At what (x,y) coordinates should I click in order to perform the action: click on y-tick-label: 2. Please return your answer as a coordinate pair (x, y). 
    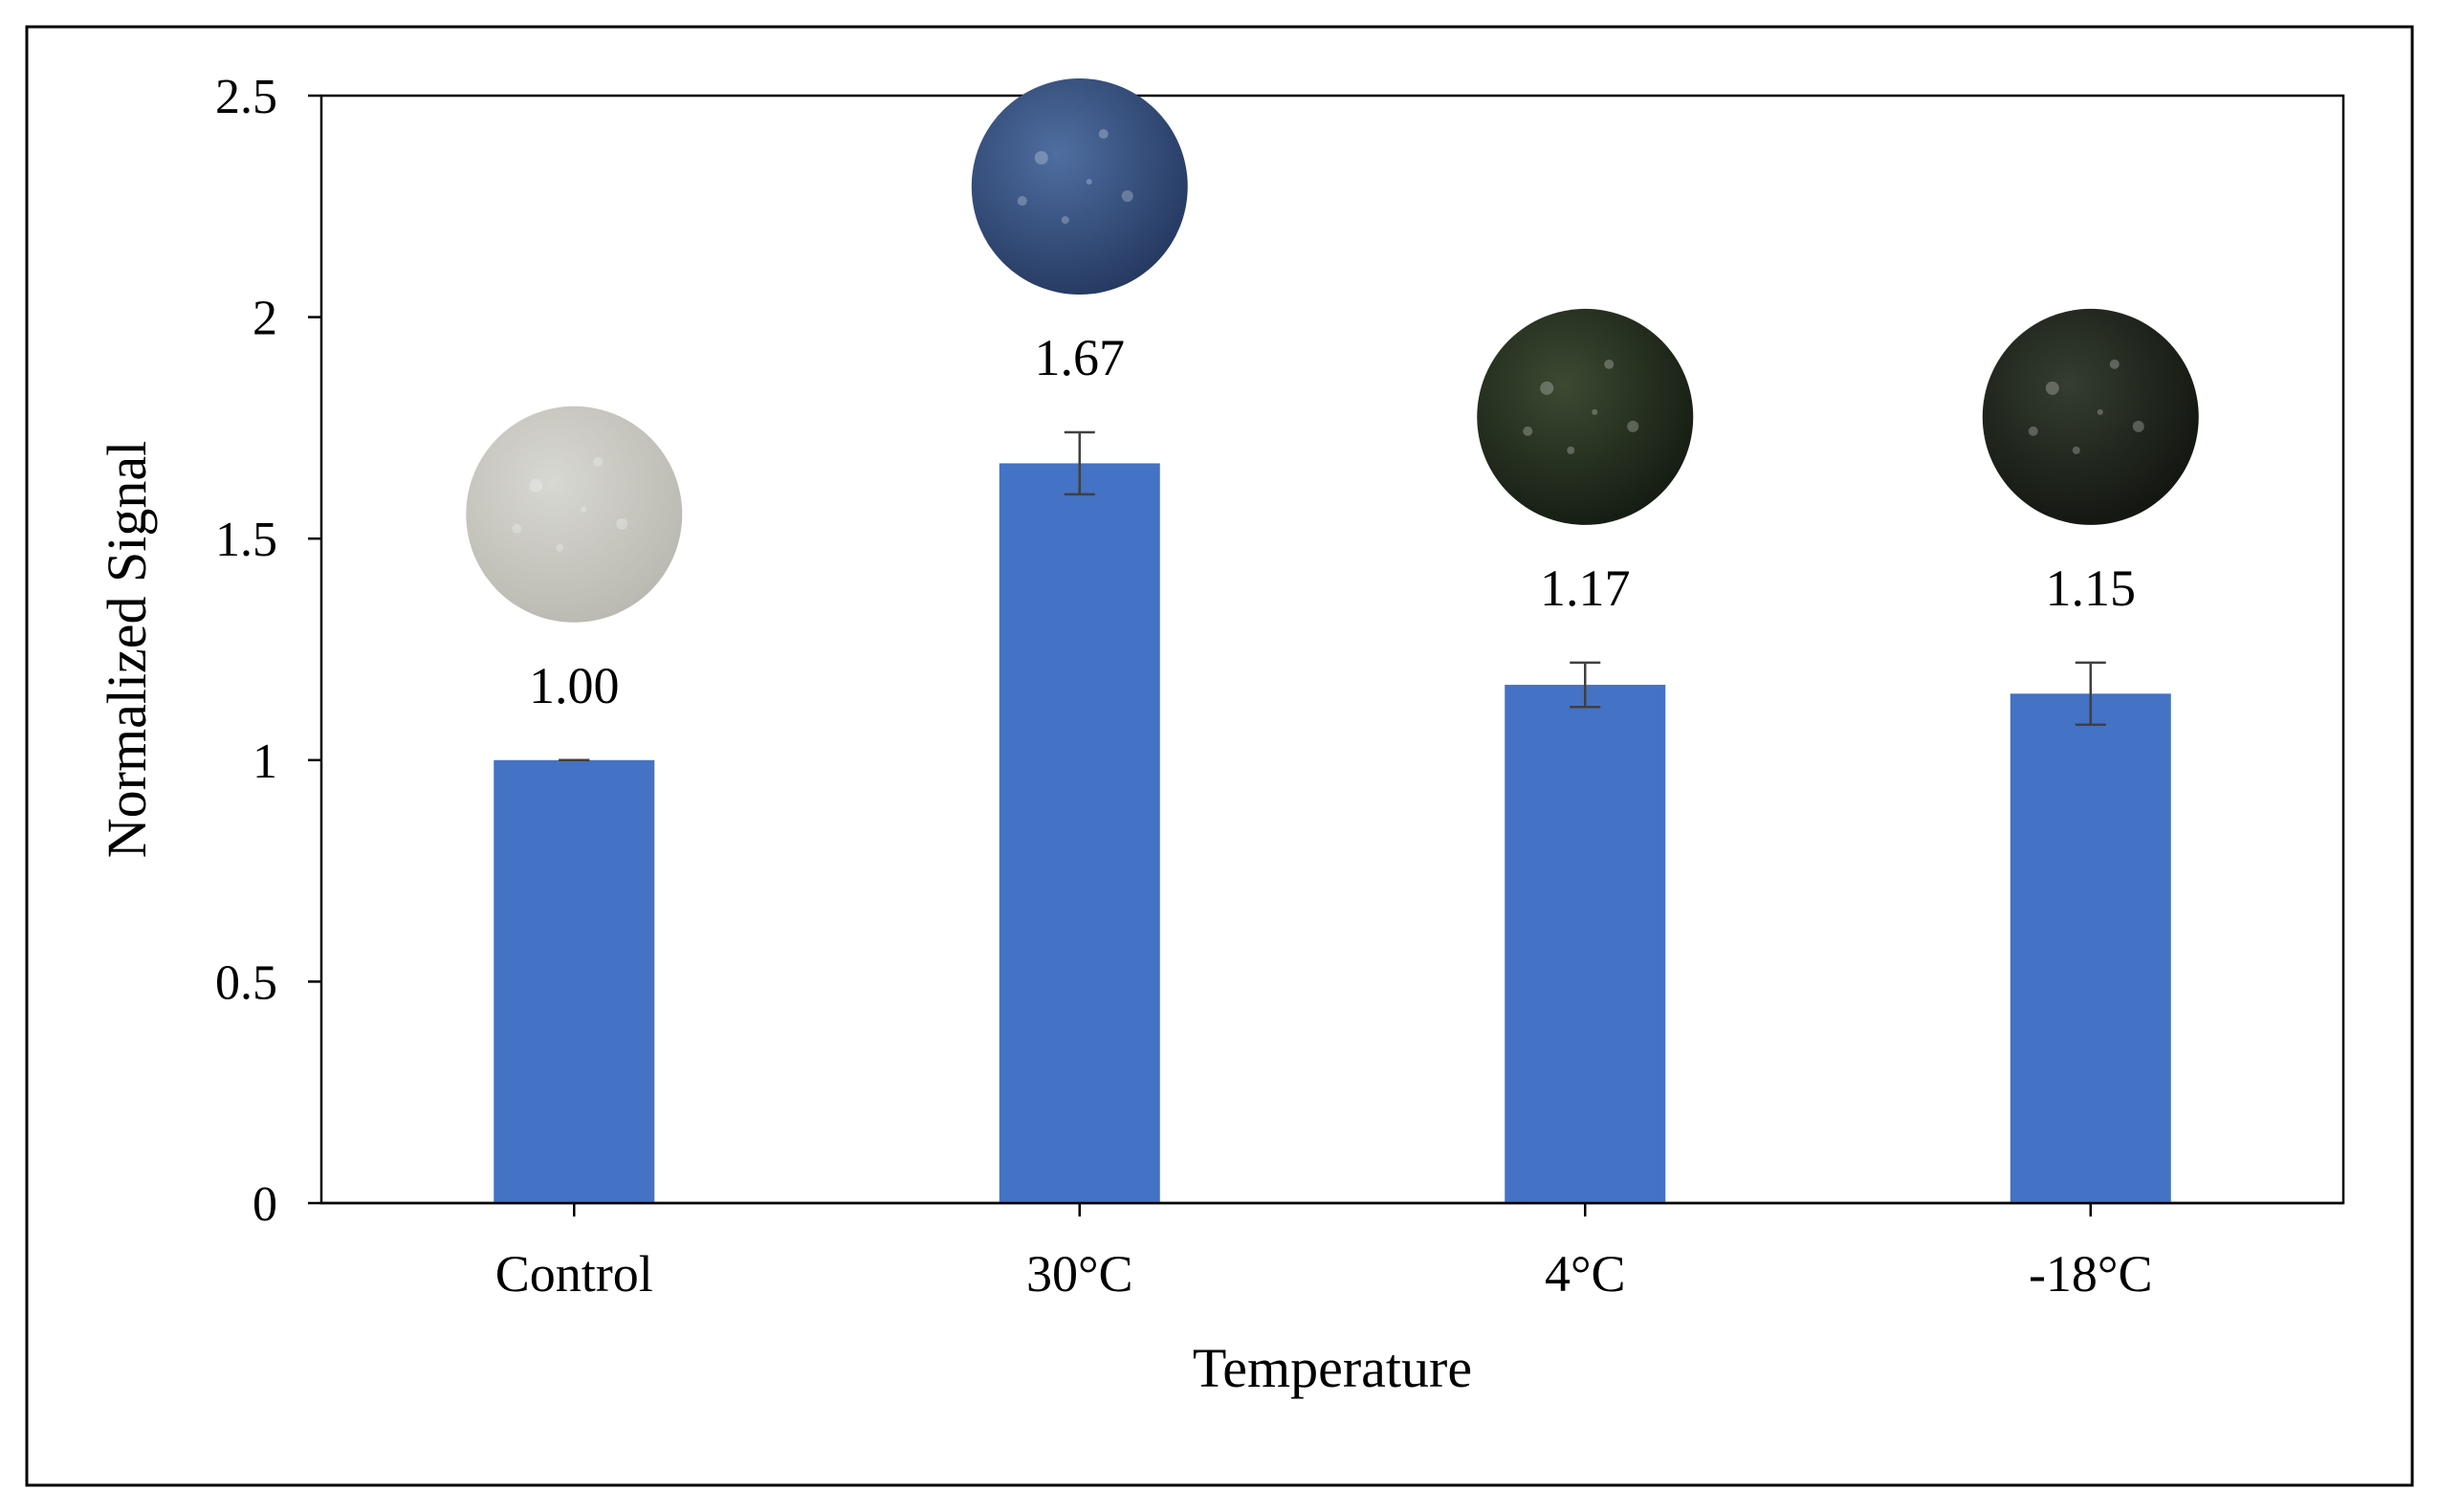
    Looking at the image, I should click on (265, 319).